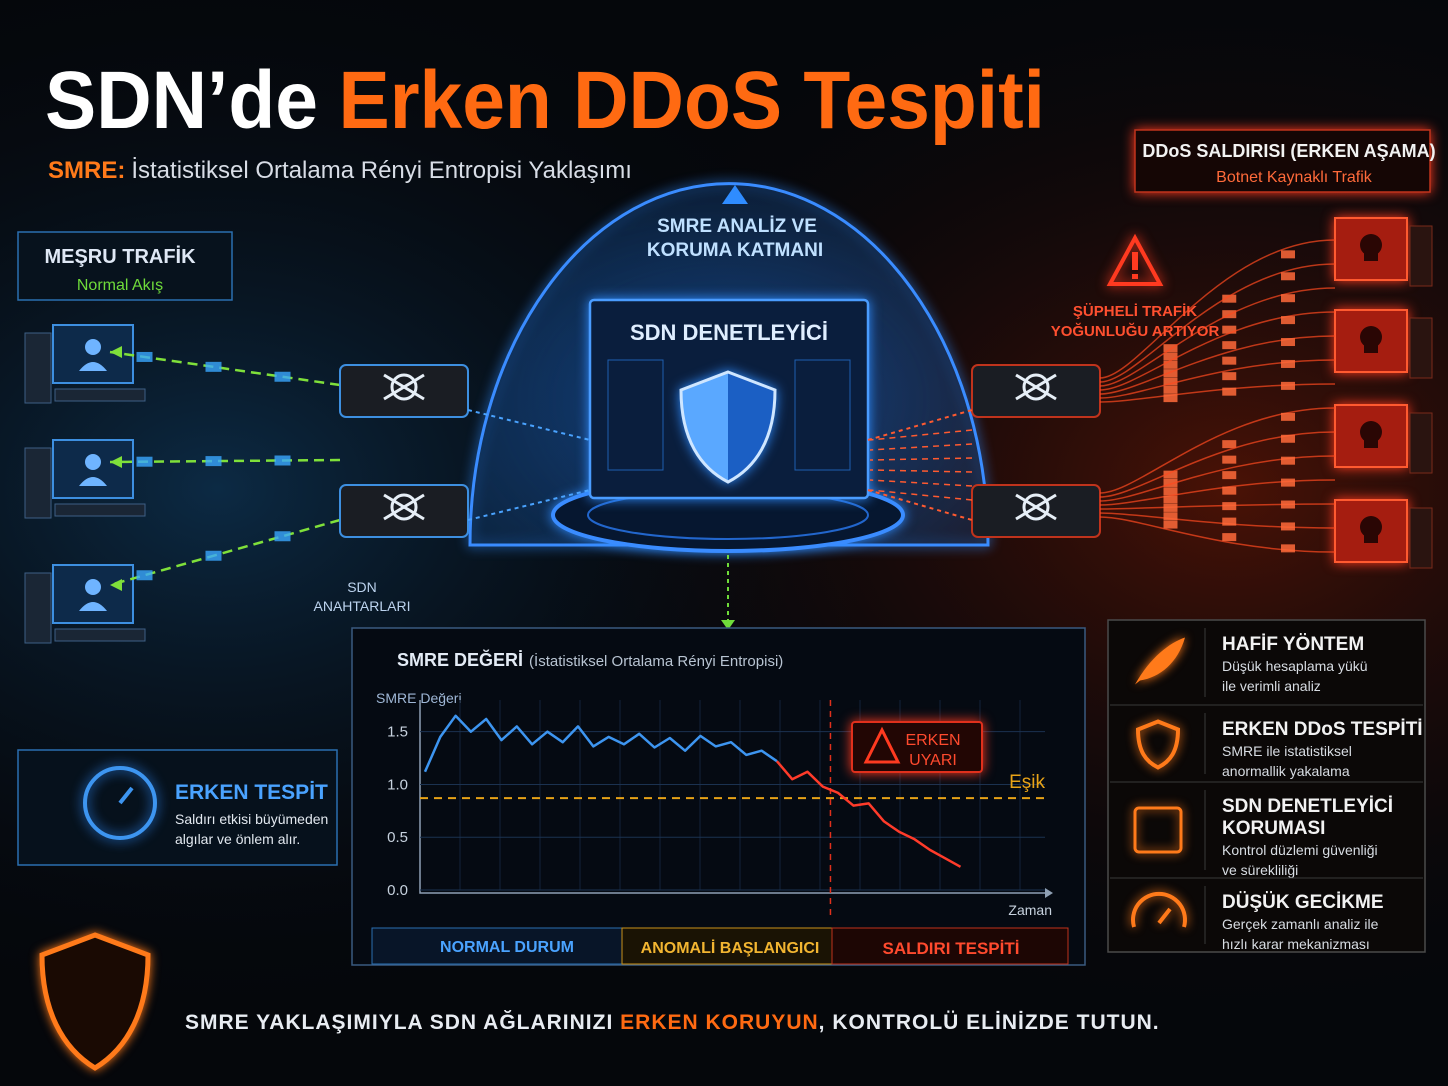 The width and height of the screenshot is (1448, 1086). I want to click on alert-label: ERKEN, so click(932, 740).